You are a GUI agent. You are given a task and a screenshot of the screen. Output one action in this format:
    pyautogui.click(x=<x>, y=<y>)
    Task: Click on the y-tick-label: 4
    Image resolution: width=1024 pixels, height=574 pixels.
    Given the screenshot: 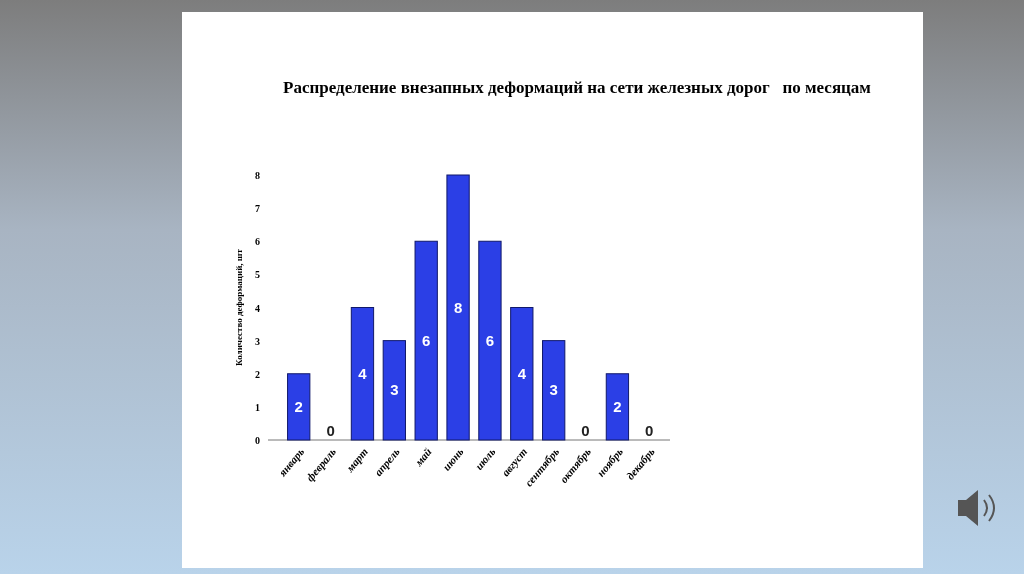 What is the action you would take?
    pyautogui.click(x=257, y=308)
    